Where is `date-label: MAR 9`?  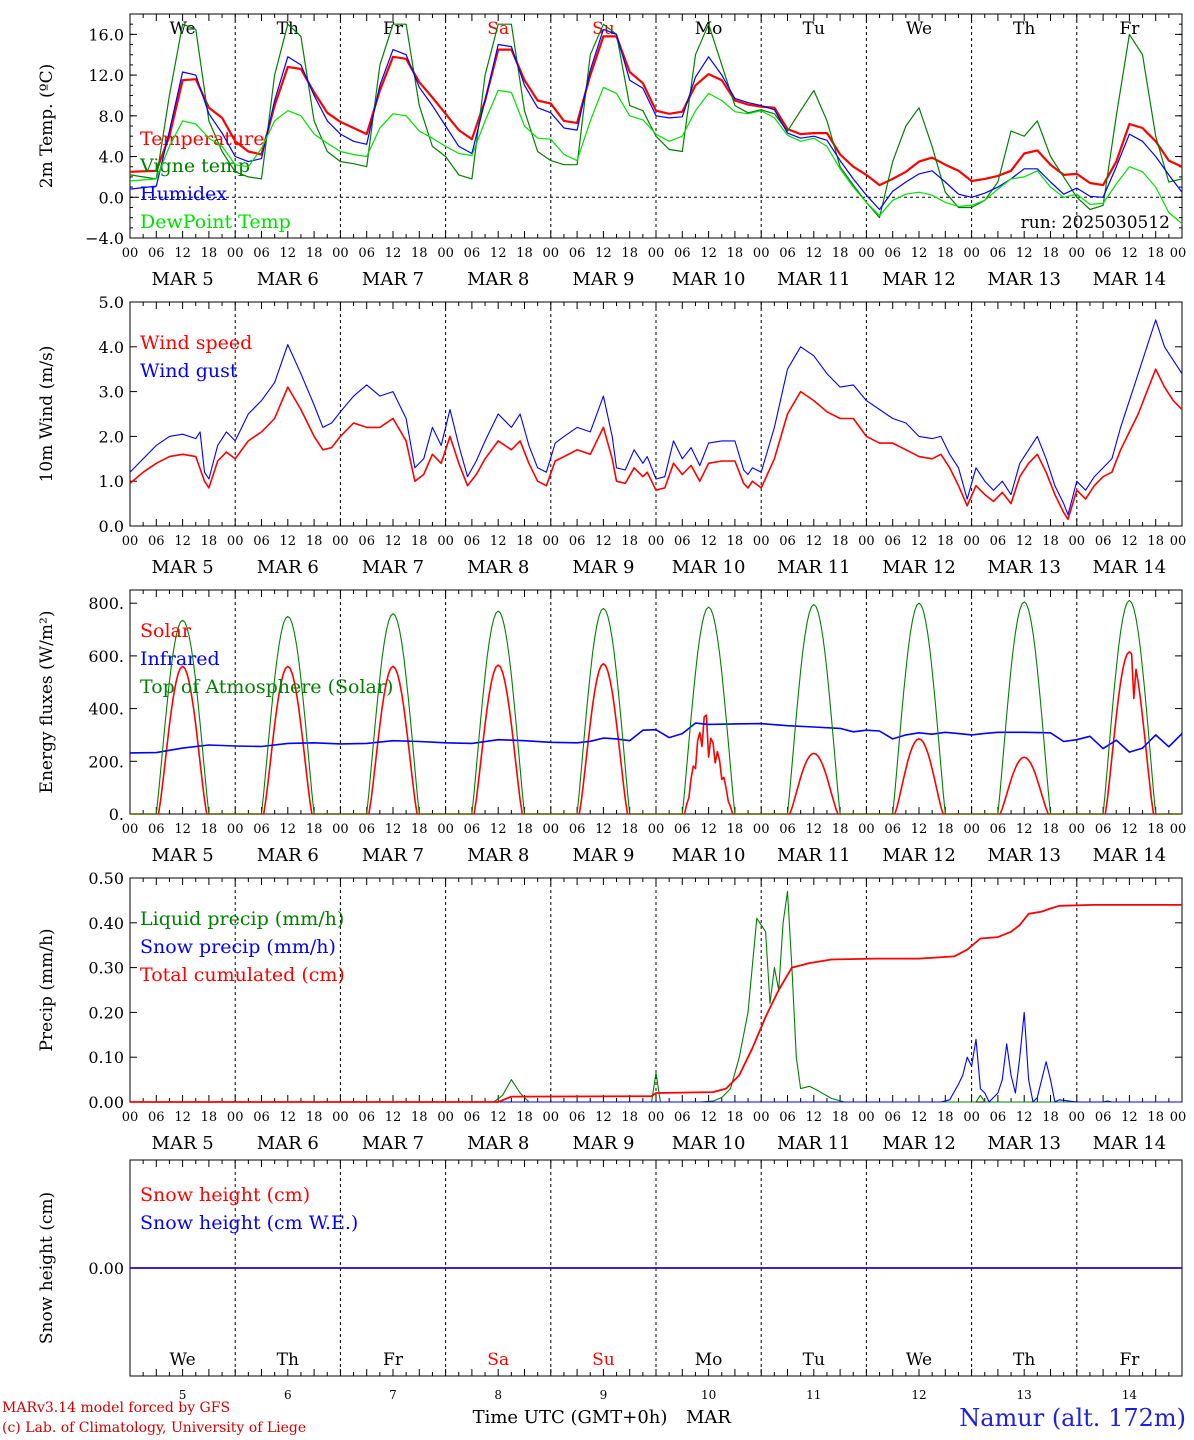 date-label: MAR 9 is located at coordinates (603, 567).